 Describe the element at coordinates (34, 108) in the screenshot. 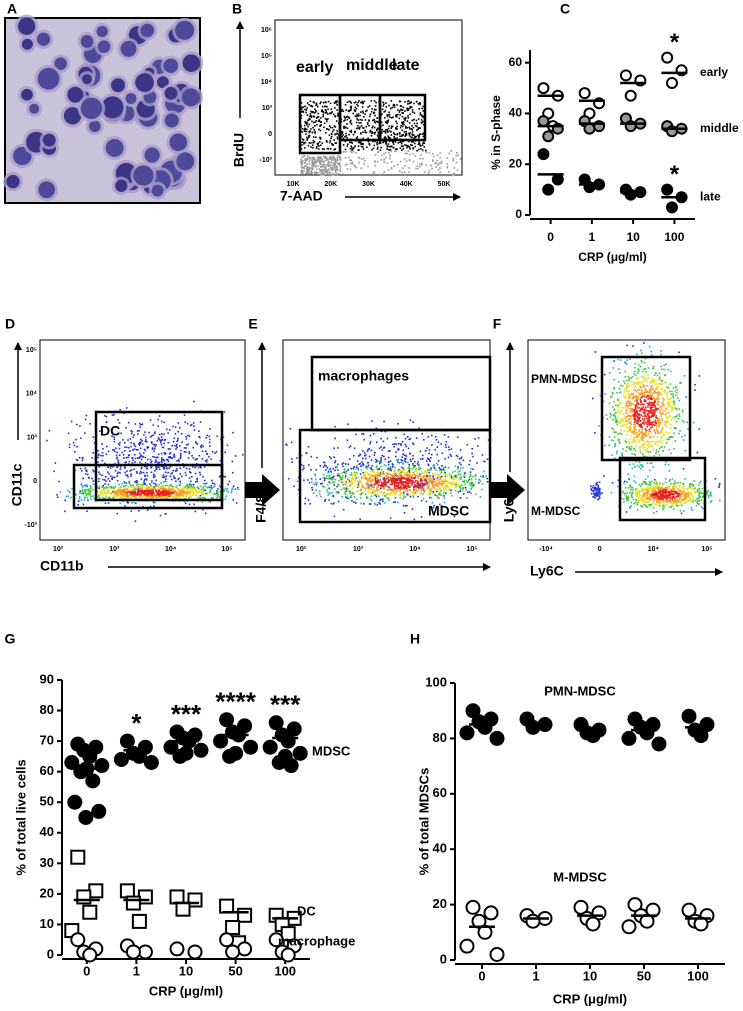

I see `cell-nucleus` at that location.